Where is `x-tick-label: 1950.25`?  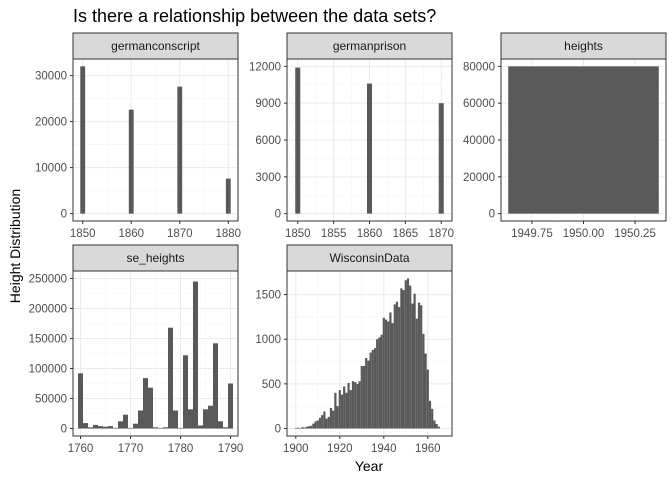
x-tick-label: 1950.25 is located at coordinates (635, 234).